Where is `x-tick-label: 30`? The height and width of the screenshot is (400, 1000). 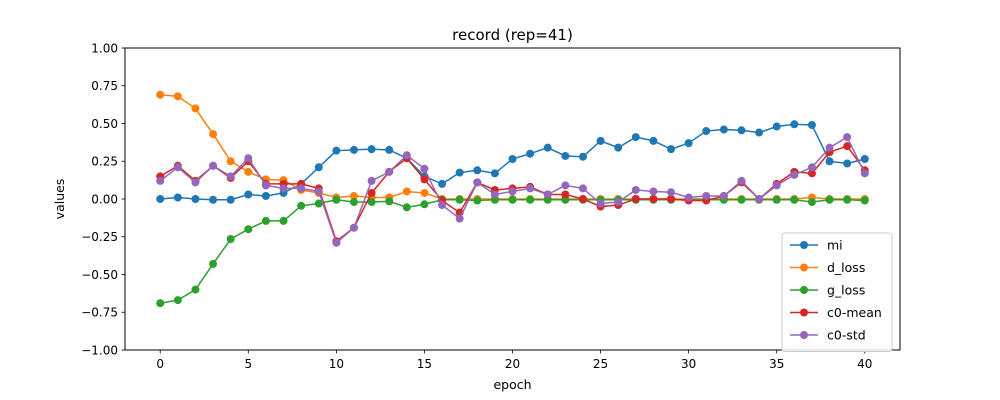 x-tick-label: 30 is located at coordinates (688, 364).